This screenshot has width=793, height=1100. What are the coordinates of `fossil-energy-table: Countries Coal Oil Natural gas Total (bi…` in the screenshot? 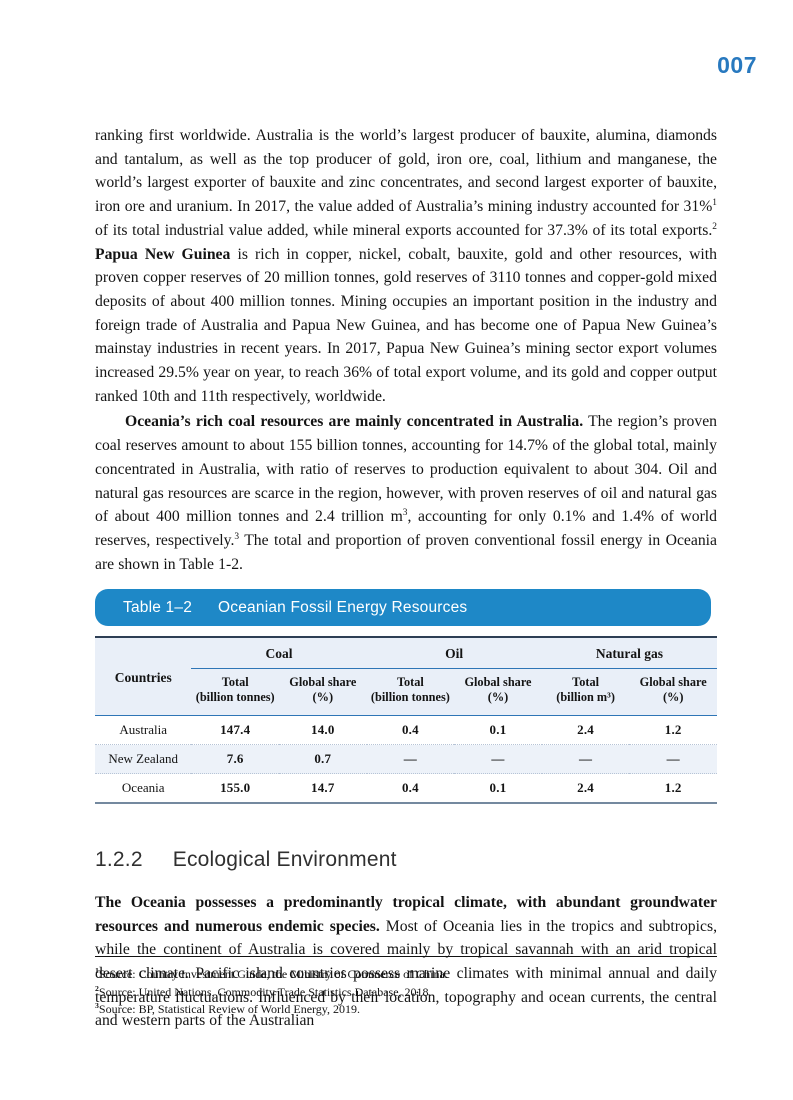 It's located at (406, 720).